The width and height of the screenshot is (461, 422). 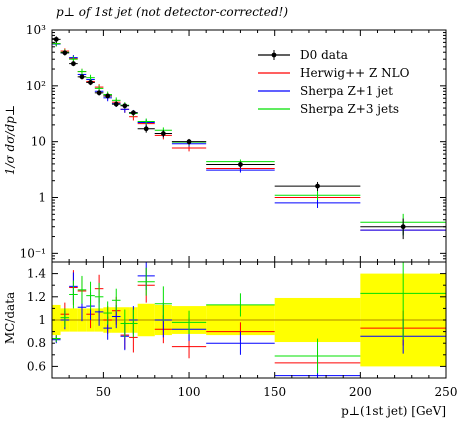 I want to click on ratio-y-tick-label: 1, so click(x=42, y=320).